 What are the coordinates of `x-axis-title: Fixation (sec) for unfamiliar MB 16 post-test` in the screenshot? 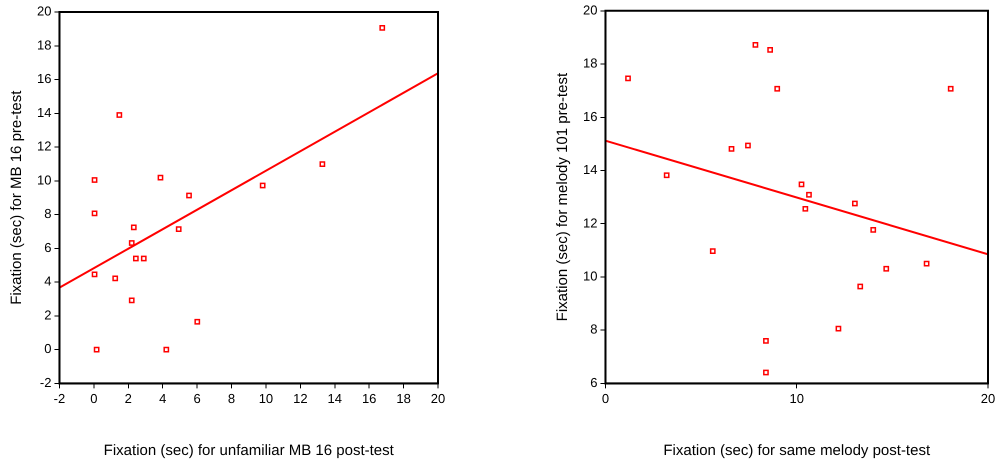 It's located at (249, 451).